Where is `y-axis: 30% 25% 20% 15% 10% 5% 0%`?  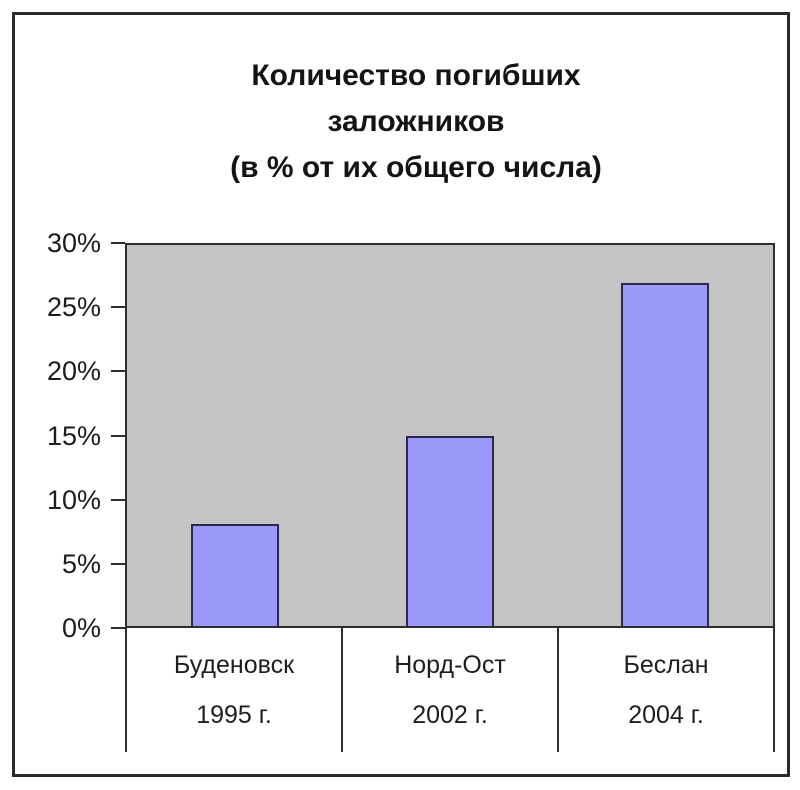
y-axis: 30% 25% 20% 15% 10% 5% 0% is located at coordinates (68, 435).